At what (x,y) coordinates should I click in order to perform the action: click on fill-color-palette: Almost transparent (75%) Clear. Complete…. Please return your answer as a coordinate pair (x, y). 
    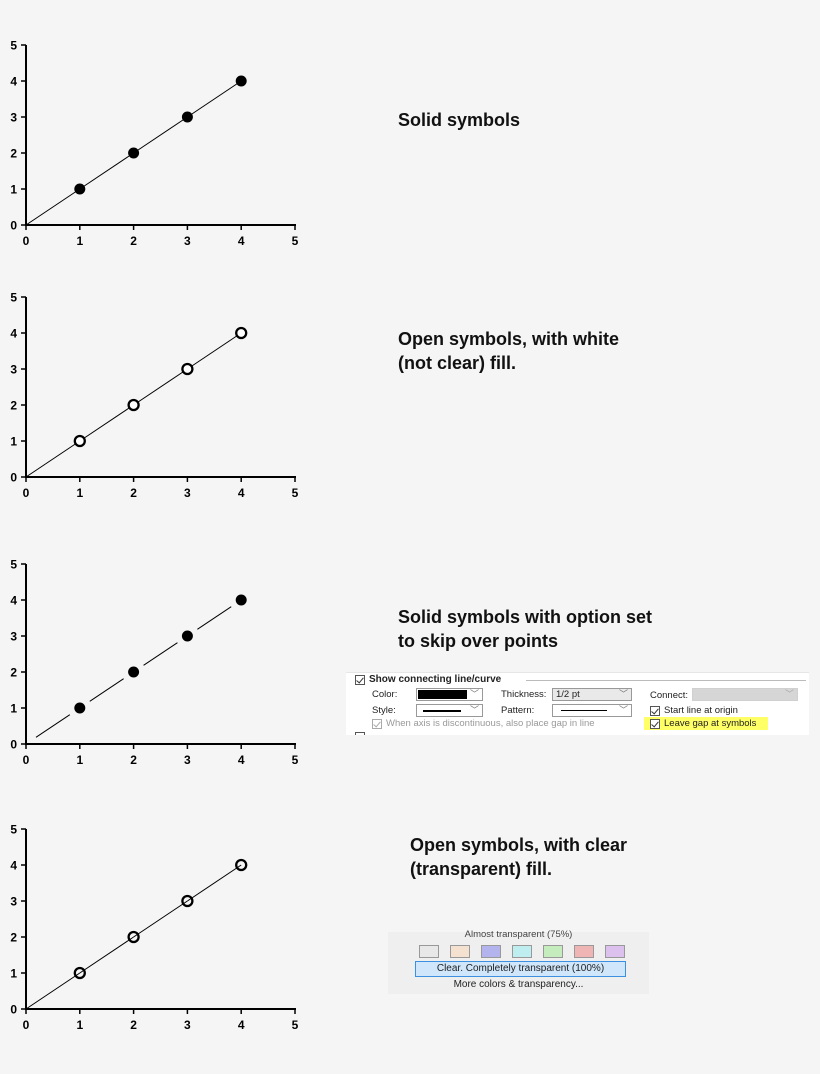
    Looking at the image, I should click on (518, 961).